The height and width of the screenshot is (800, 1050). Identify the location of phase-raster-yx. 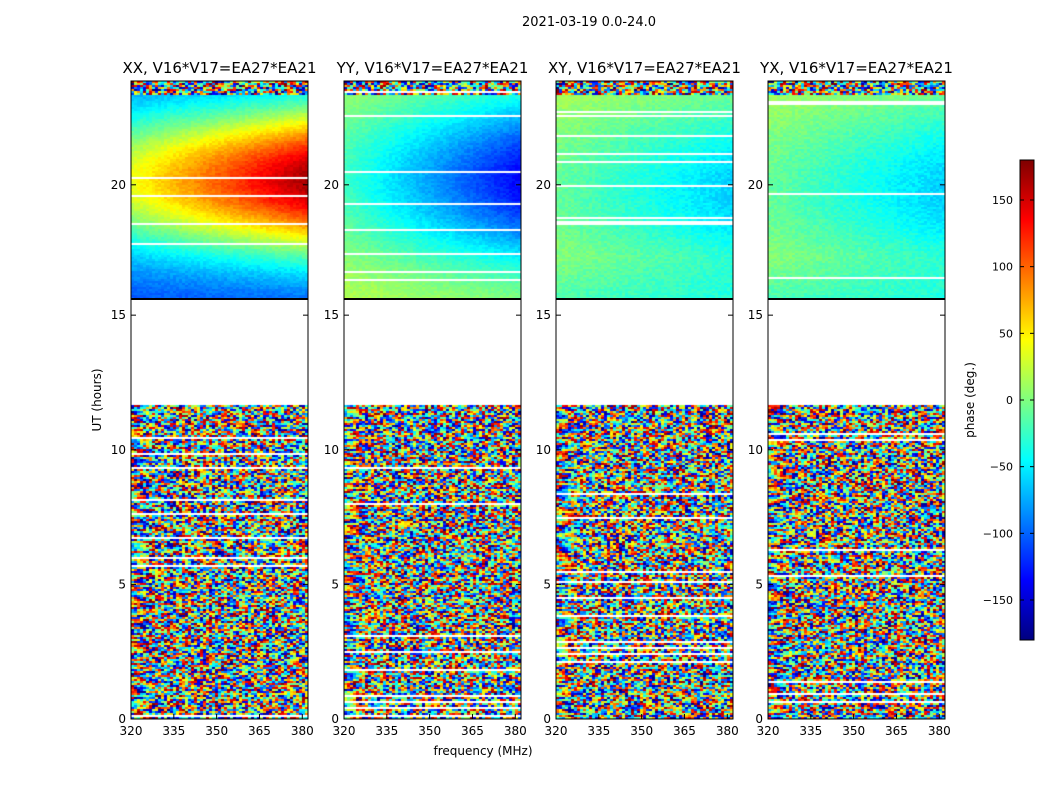
(856, 400).